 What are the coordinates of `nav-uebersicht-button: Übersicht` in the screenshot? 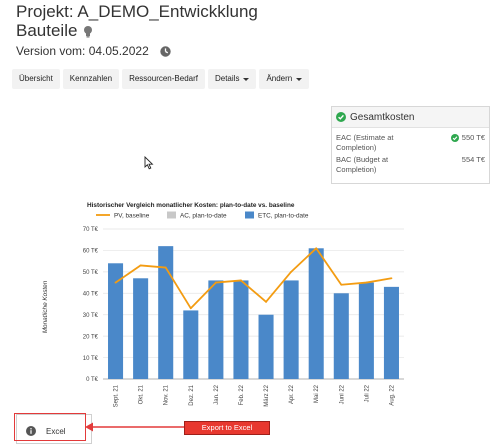 It's located at (36, 79).